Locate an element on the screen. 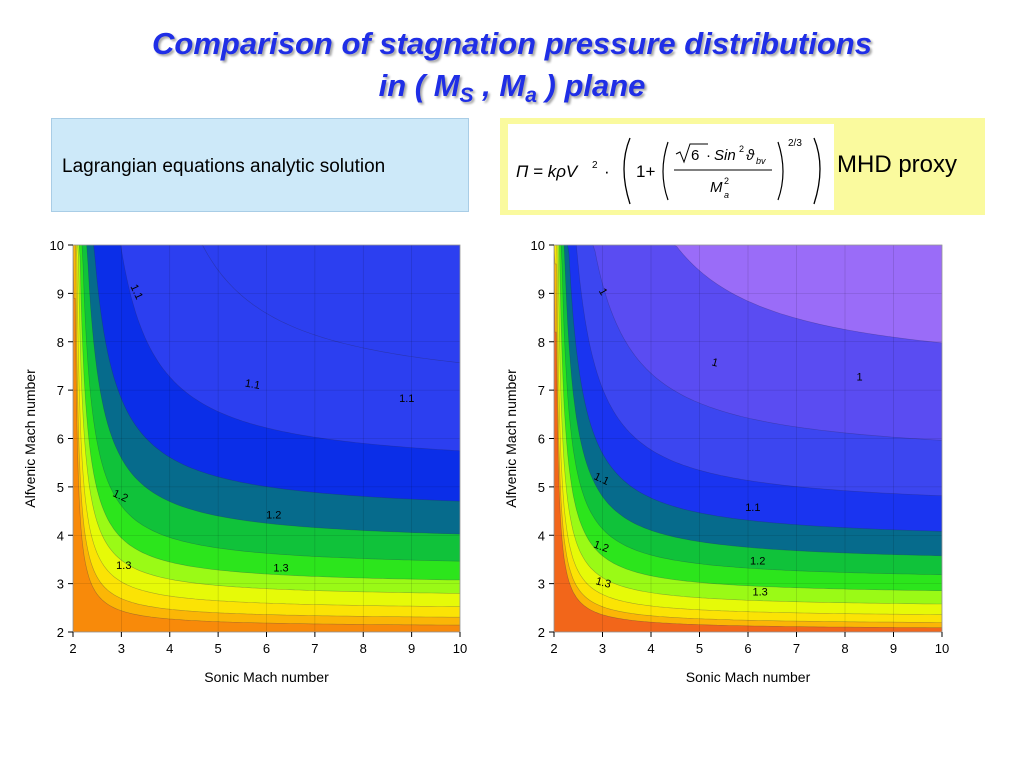 The width and height of the screenshot is (1024, 768). title-mid: , M is located at coordinates (499, 85).